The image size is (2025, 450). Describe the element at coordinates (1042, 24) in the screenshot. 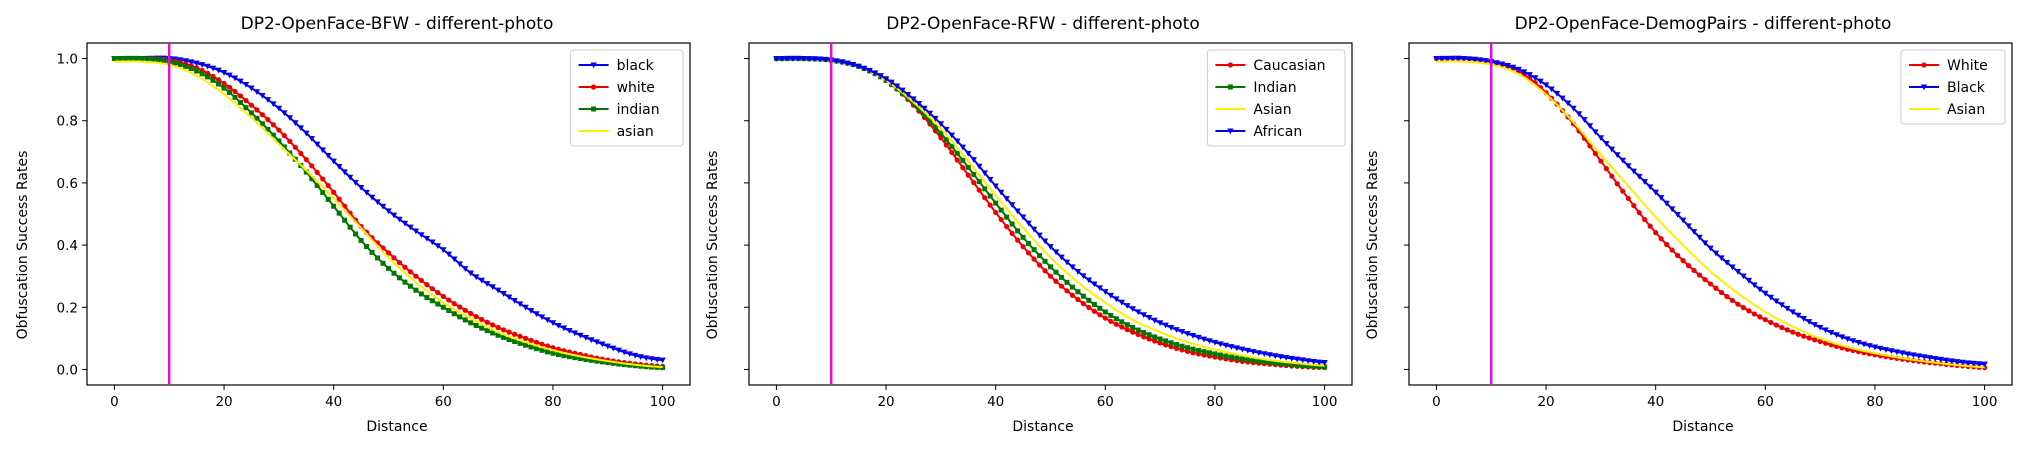

I see `chart-title: DP2-OpenFace-RFW - different-photo` at that location.